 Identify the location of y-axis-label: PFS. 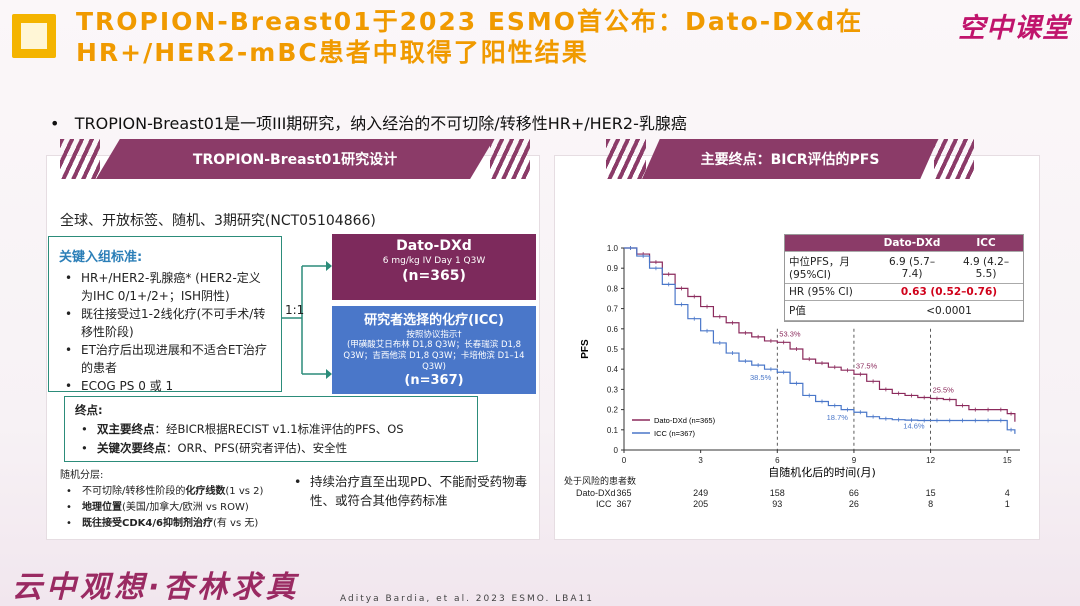
(585, 349).